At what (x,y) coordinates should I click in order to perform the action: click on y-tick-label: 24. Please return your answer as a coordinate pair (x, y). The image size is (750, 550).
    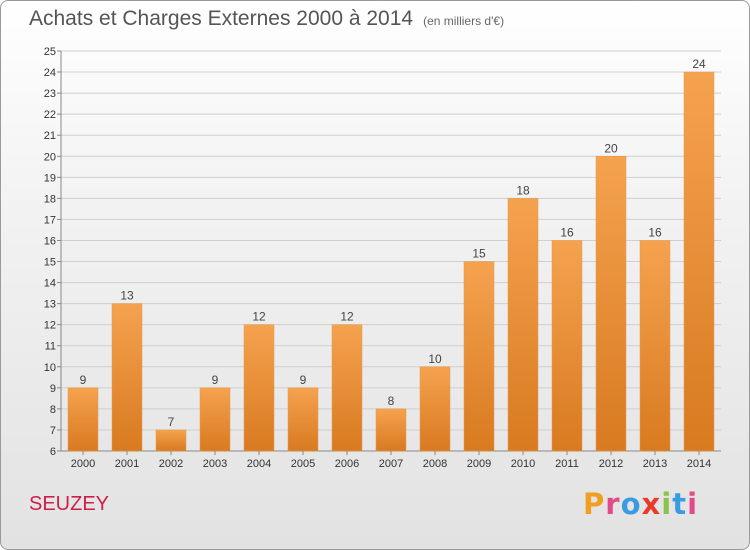
    Looking at the image, I should click on (50, 73).